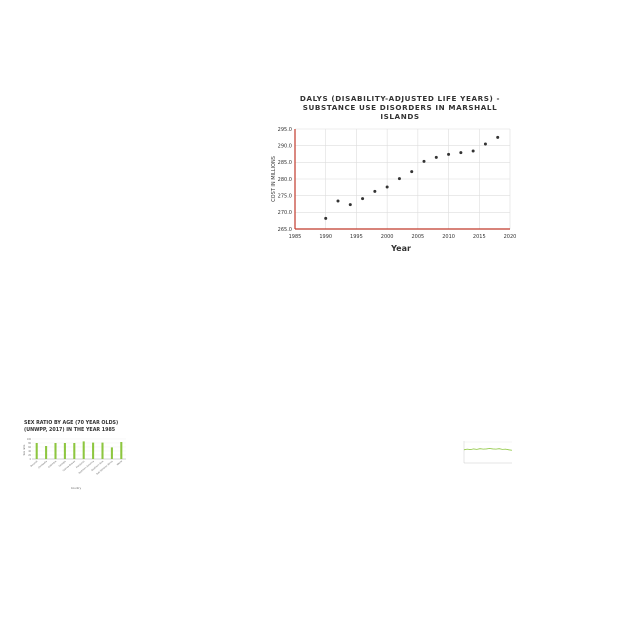 The width and height of the screenshot is (640, 640). I want to click on sex-category-label: Honduras, so click(80, 464).